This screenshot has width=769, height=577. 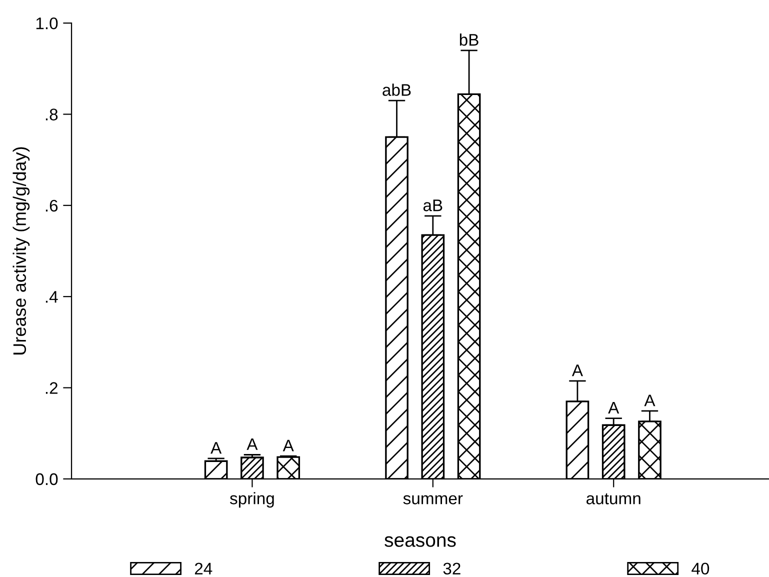 I want to click on y-tick-label: 1.0, so click(x=47, y=23).